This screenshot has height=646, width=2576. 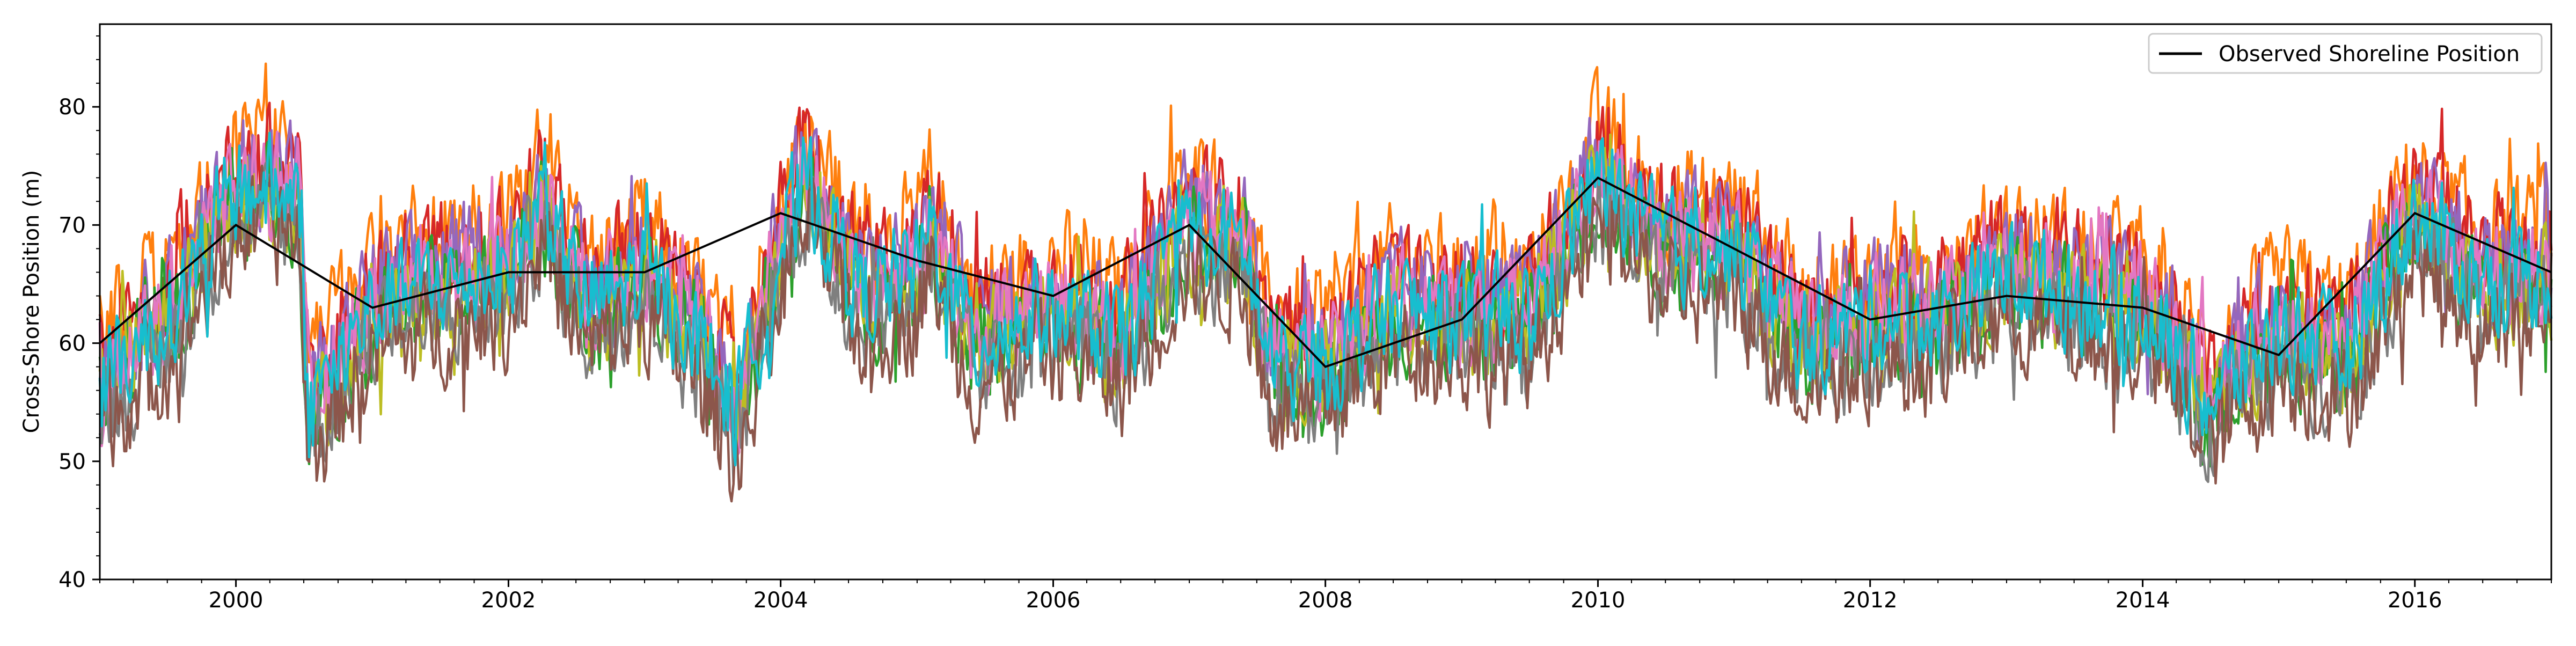 I want to click on x-tick-label: 2000, so click(x=236, y=600).